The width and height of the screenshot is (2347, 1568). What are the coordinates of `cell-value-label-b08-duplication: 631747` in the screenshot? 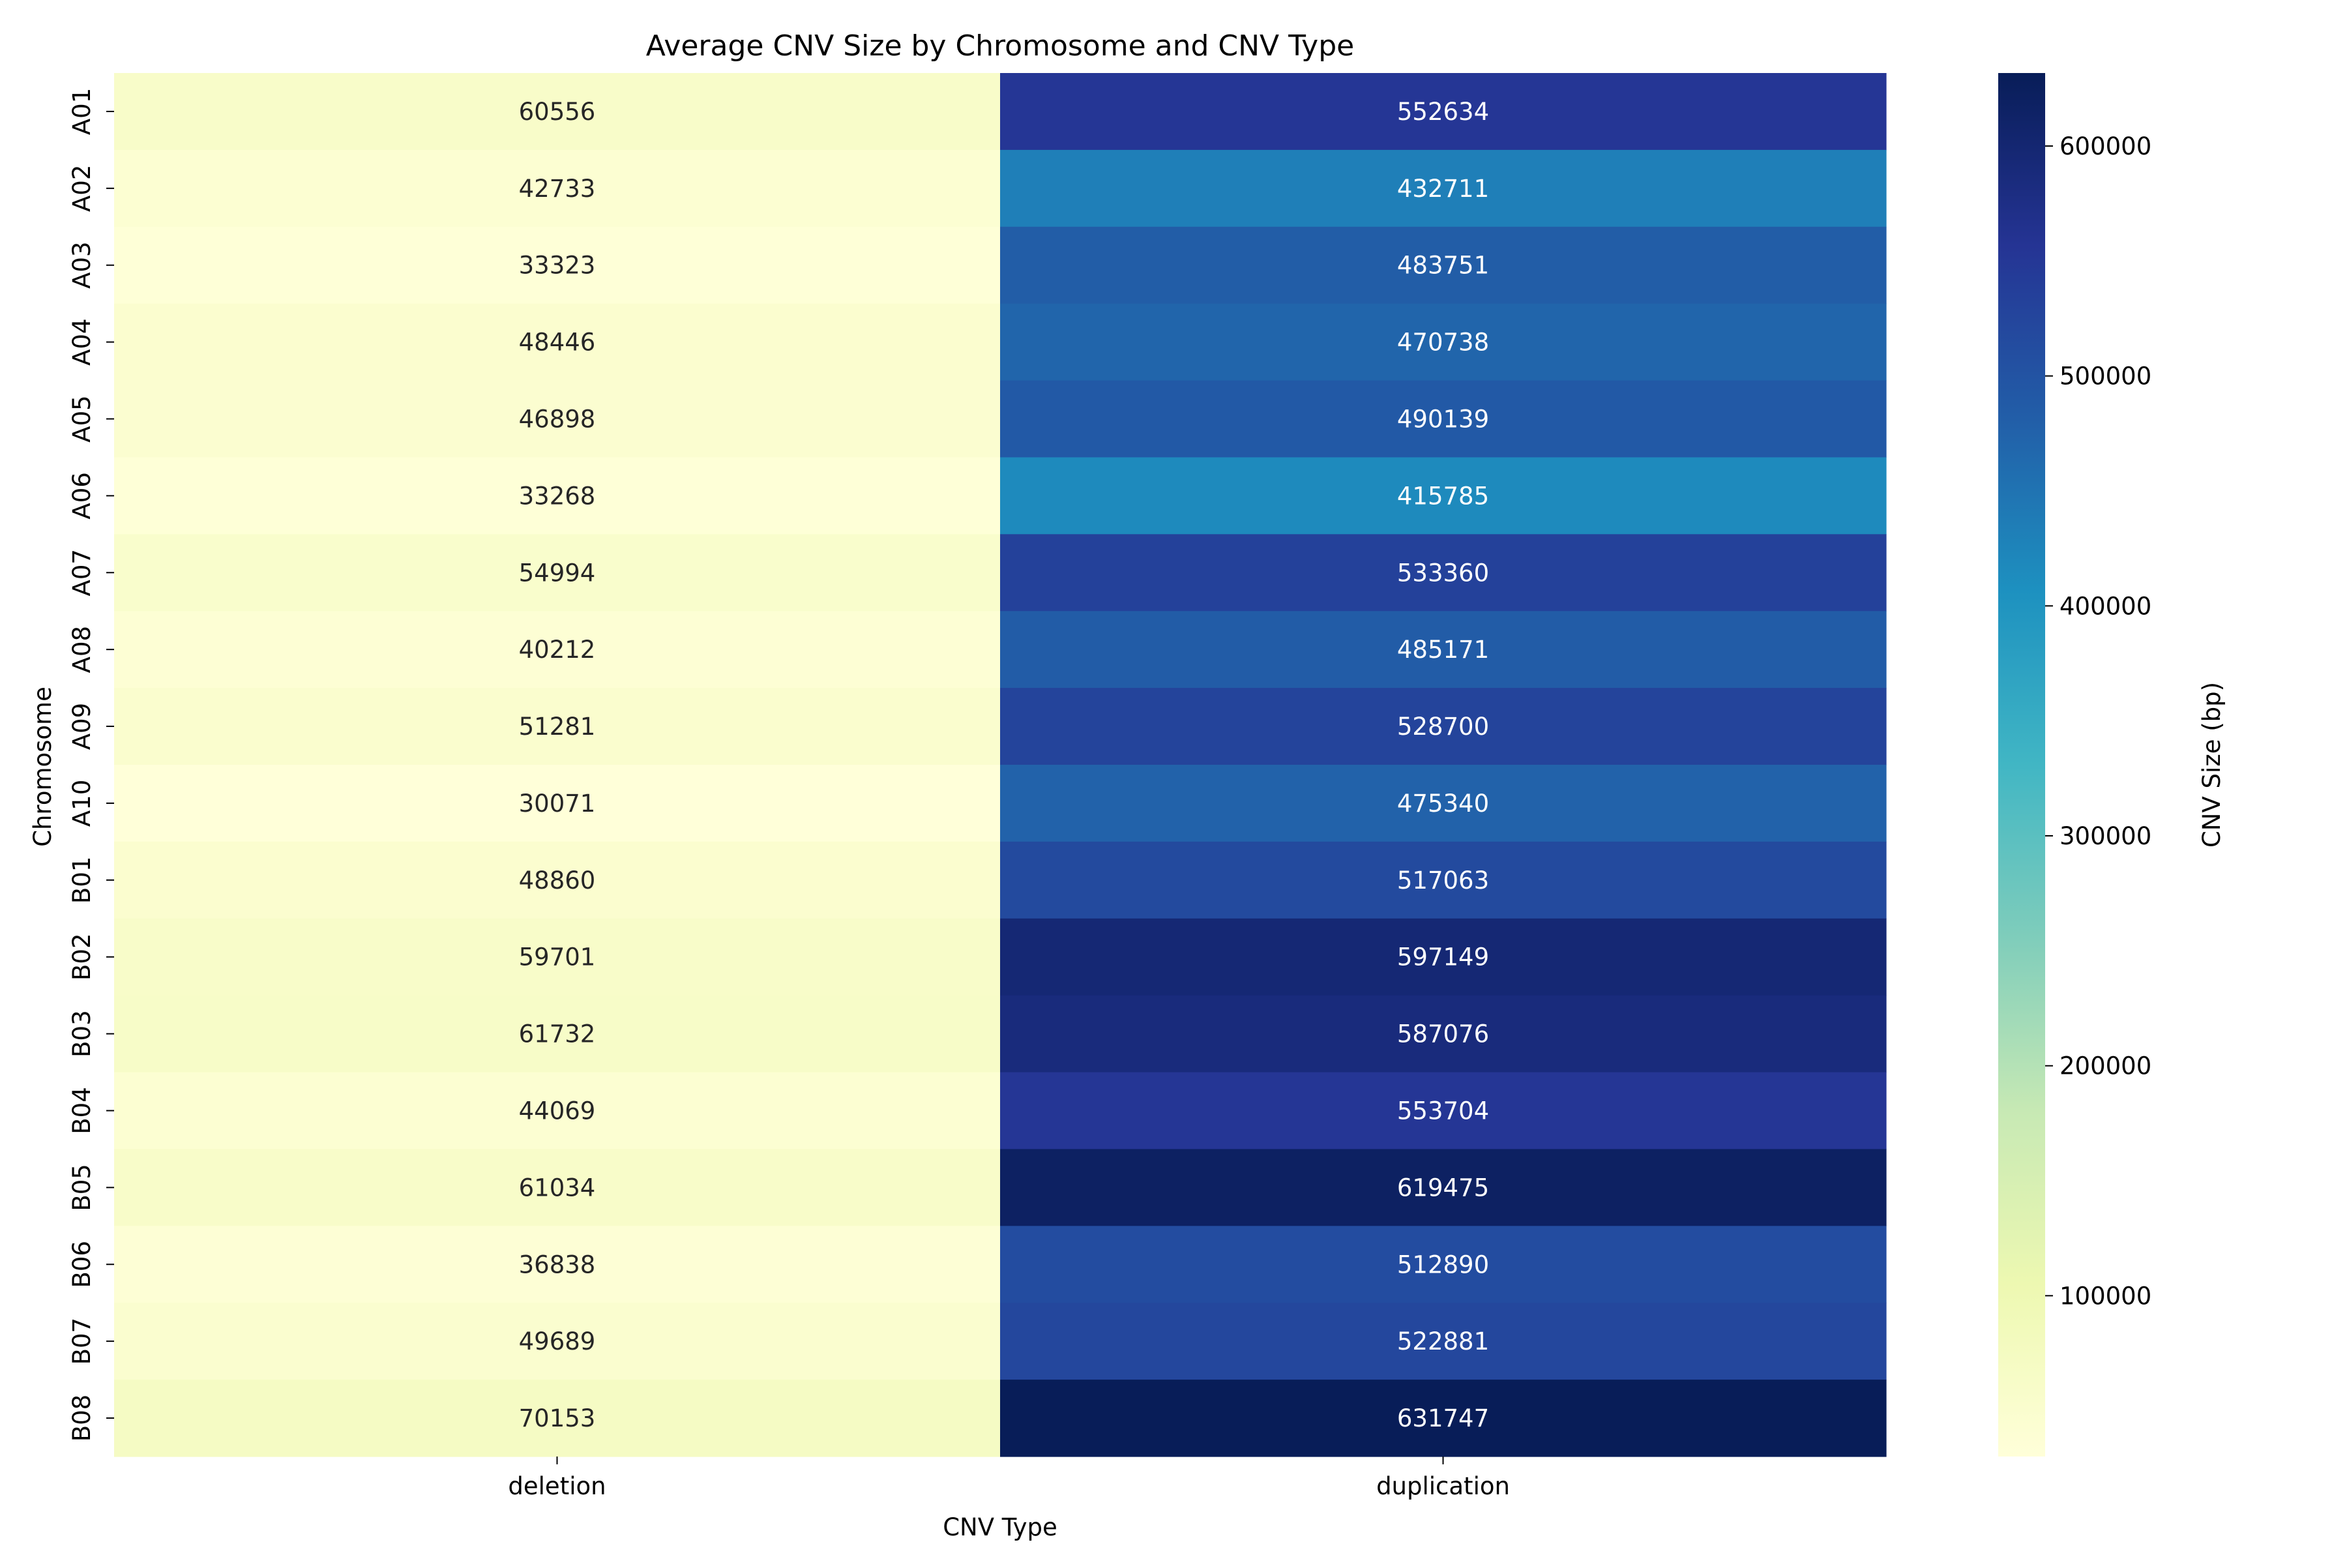 It's located at (1443, 1418).